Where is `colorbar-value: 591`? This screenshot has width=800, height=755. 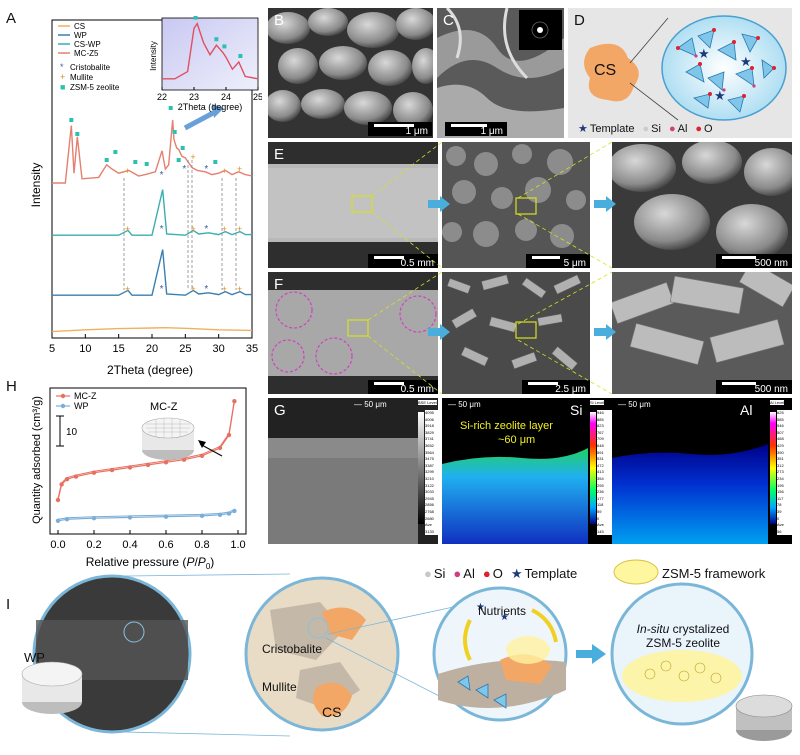 colorbar-value: 591 is located at coordinates (600, 452).